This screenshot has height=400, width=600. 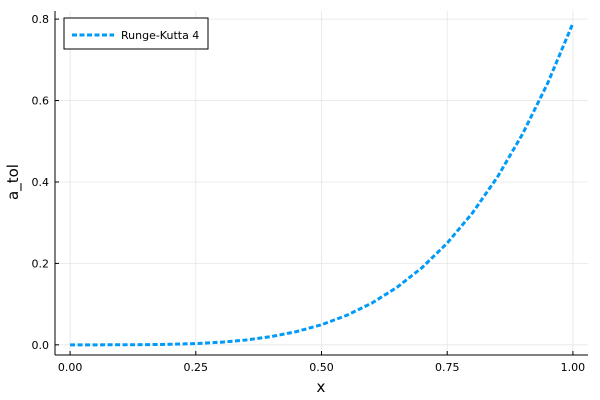 I want to click on y-axis-label: a_tol, so click(x=13, y=182).